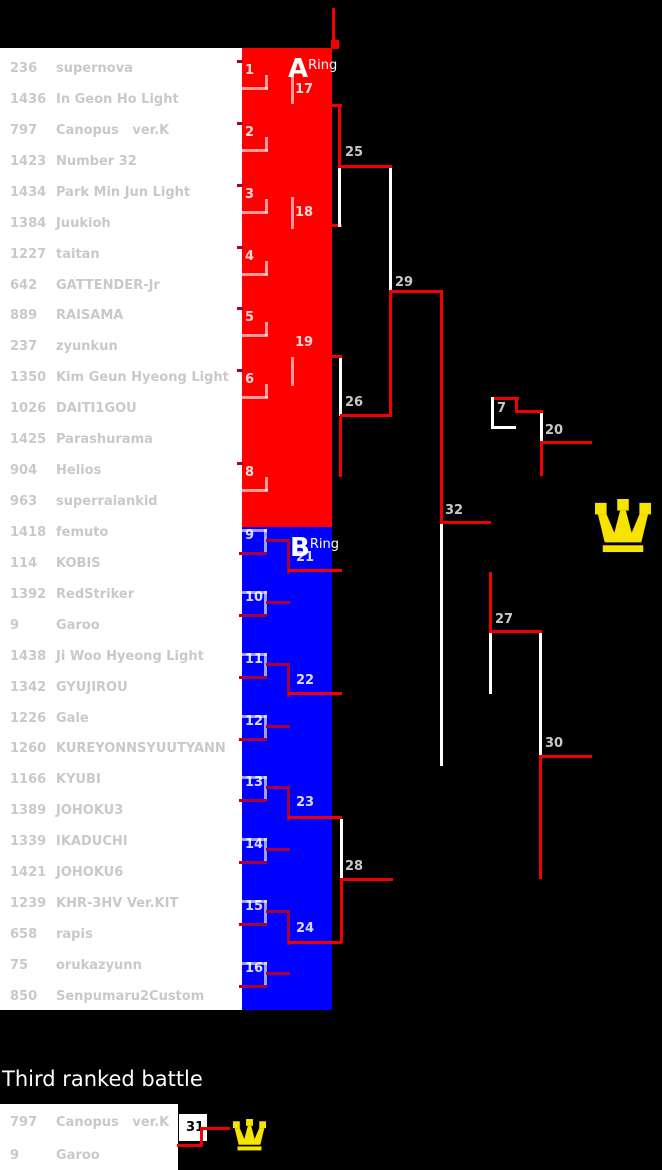 The width and height of the screenshot is (662, 1170). What do you see at coordinates (254, 659) in the screenshot?
I see `ring-b-match-number: 11` at bounding box center [254, 659].